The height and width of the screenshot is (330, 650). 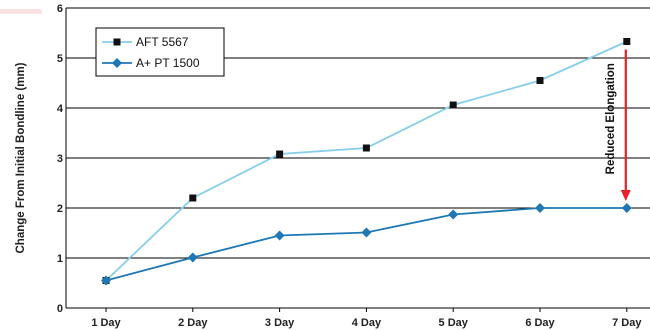 I want to click on y-tick-label: 6, so click(x=60, y=9).